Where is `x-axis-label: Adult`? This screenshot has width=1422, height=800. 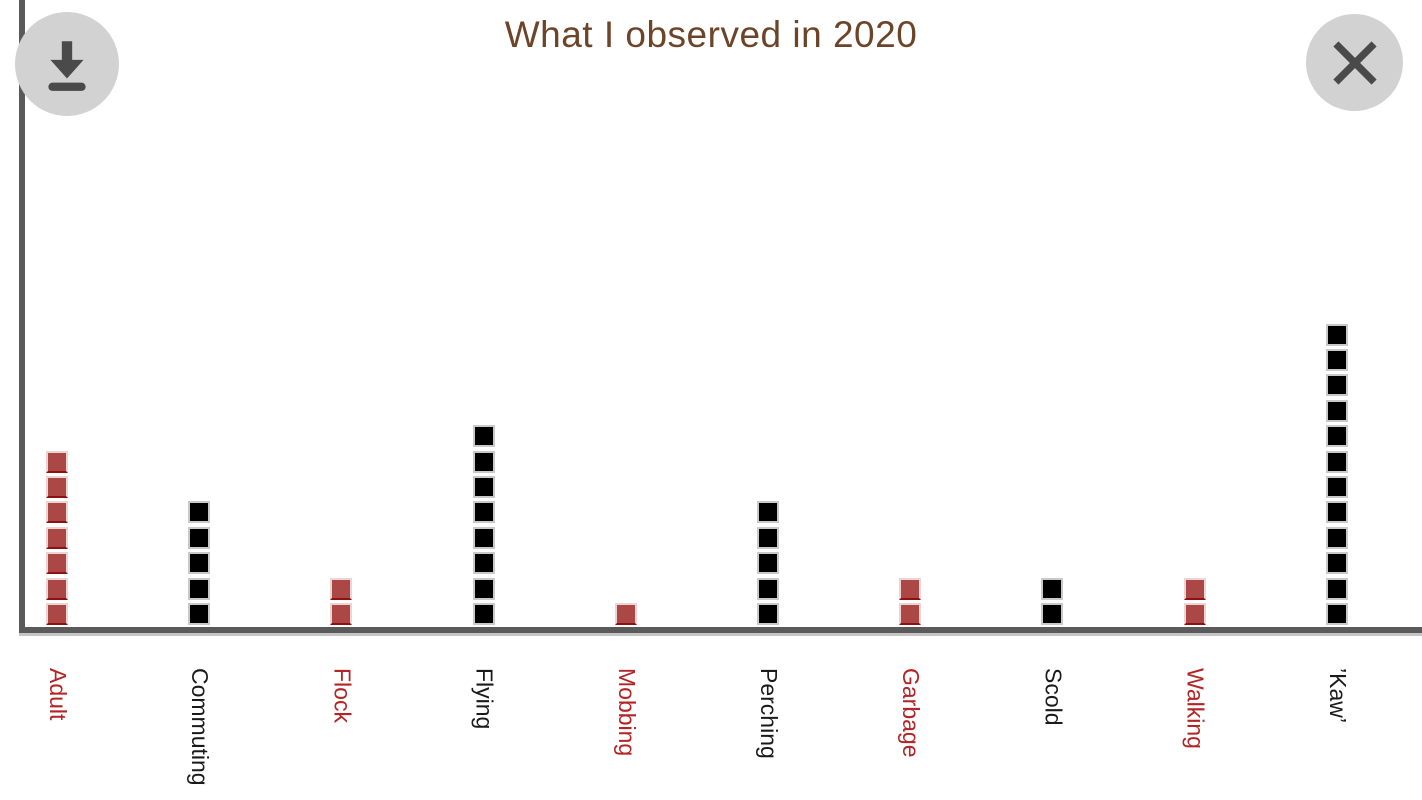
x-axis-label: Adult is located at coordinates (58, 694).